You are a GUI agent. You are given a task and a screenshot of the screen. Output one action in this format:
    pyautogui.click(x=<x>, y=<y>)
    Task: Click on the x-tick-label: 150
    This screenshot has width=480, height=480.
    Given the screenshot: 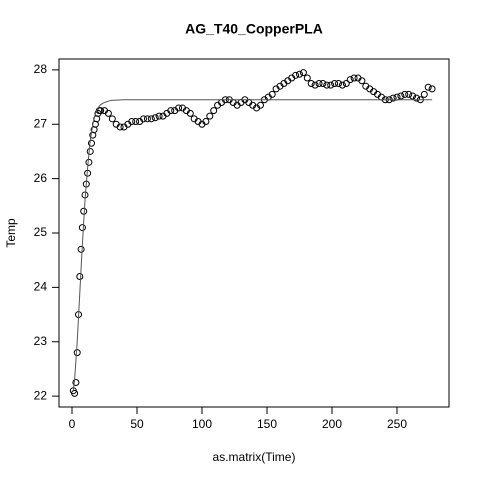 What is the action you would take?
    pyautogui.click(x=267, y=424)
    